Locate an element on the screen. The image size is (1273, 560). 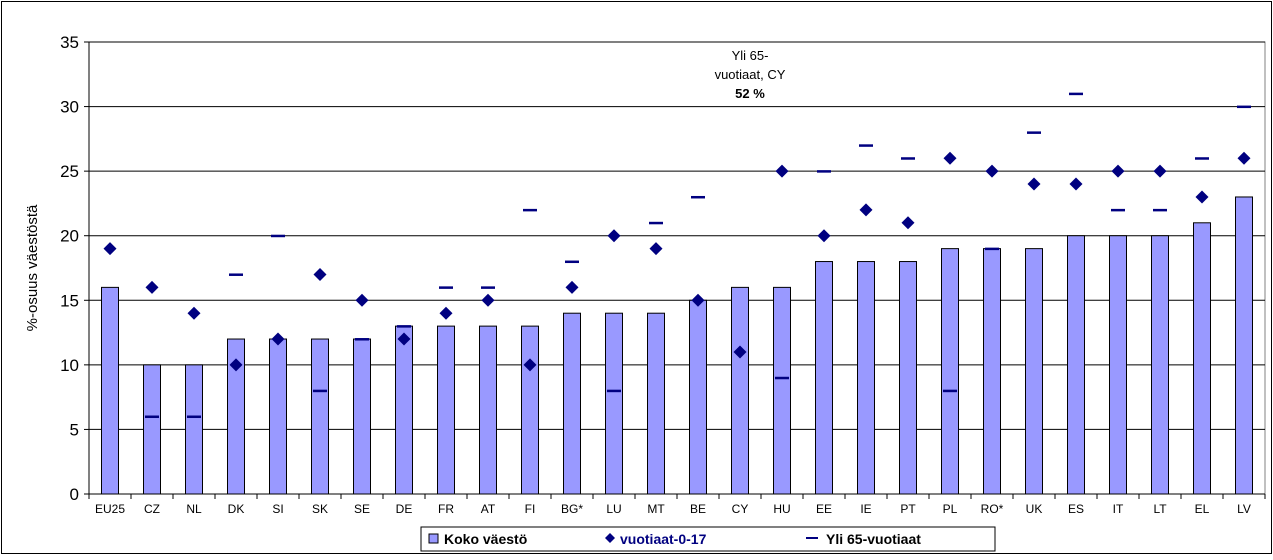
legend-label-vuotiaat-0-17: vuotiaat-0-17 is located at coordinates (663, 539).